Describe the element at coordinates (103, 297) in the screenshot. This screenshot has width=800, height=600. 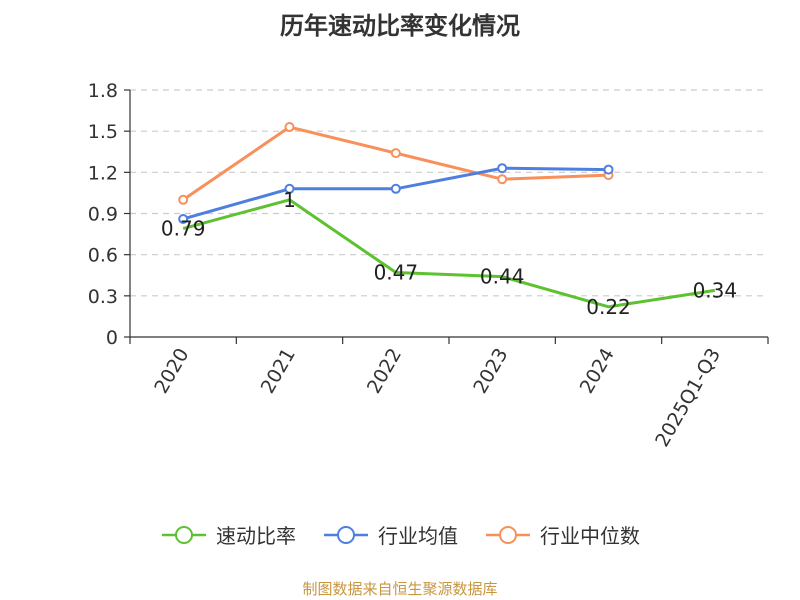
I see `y-tick-label: 0.3` at that location.